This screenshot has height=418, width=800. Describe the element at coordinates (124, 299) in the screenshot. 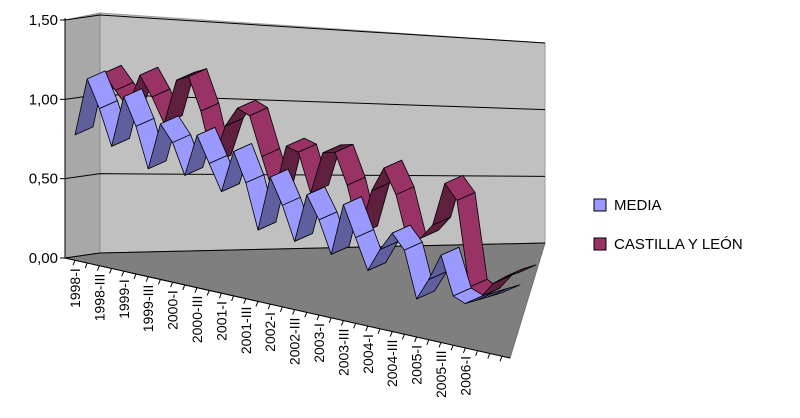

I see `x-tick-label-2: 1999-I` at that location.